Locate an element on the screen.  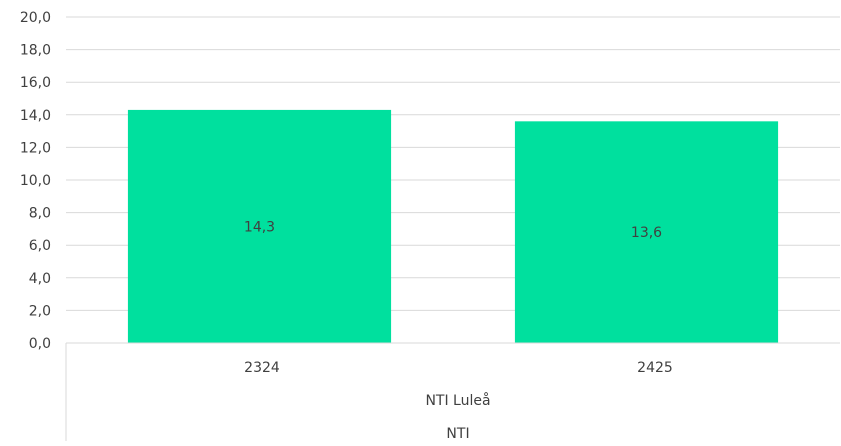
y-tick-label: 6,0 is located at coordinates (40, 246).